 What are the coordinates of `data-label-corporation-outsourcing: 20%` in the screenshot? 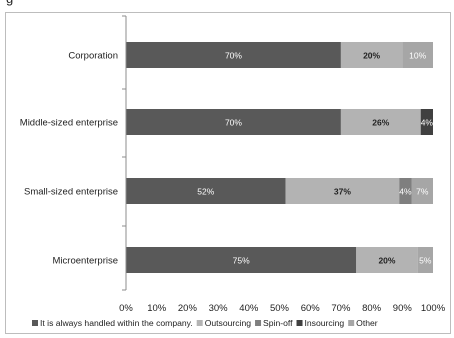 It's located at (371, 56).